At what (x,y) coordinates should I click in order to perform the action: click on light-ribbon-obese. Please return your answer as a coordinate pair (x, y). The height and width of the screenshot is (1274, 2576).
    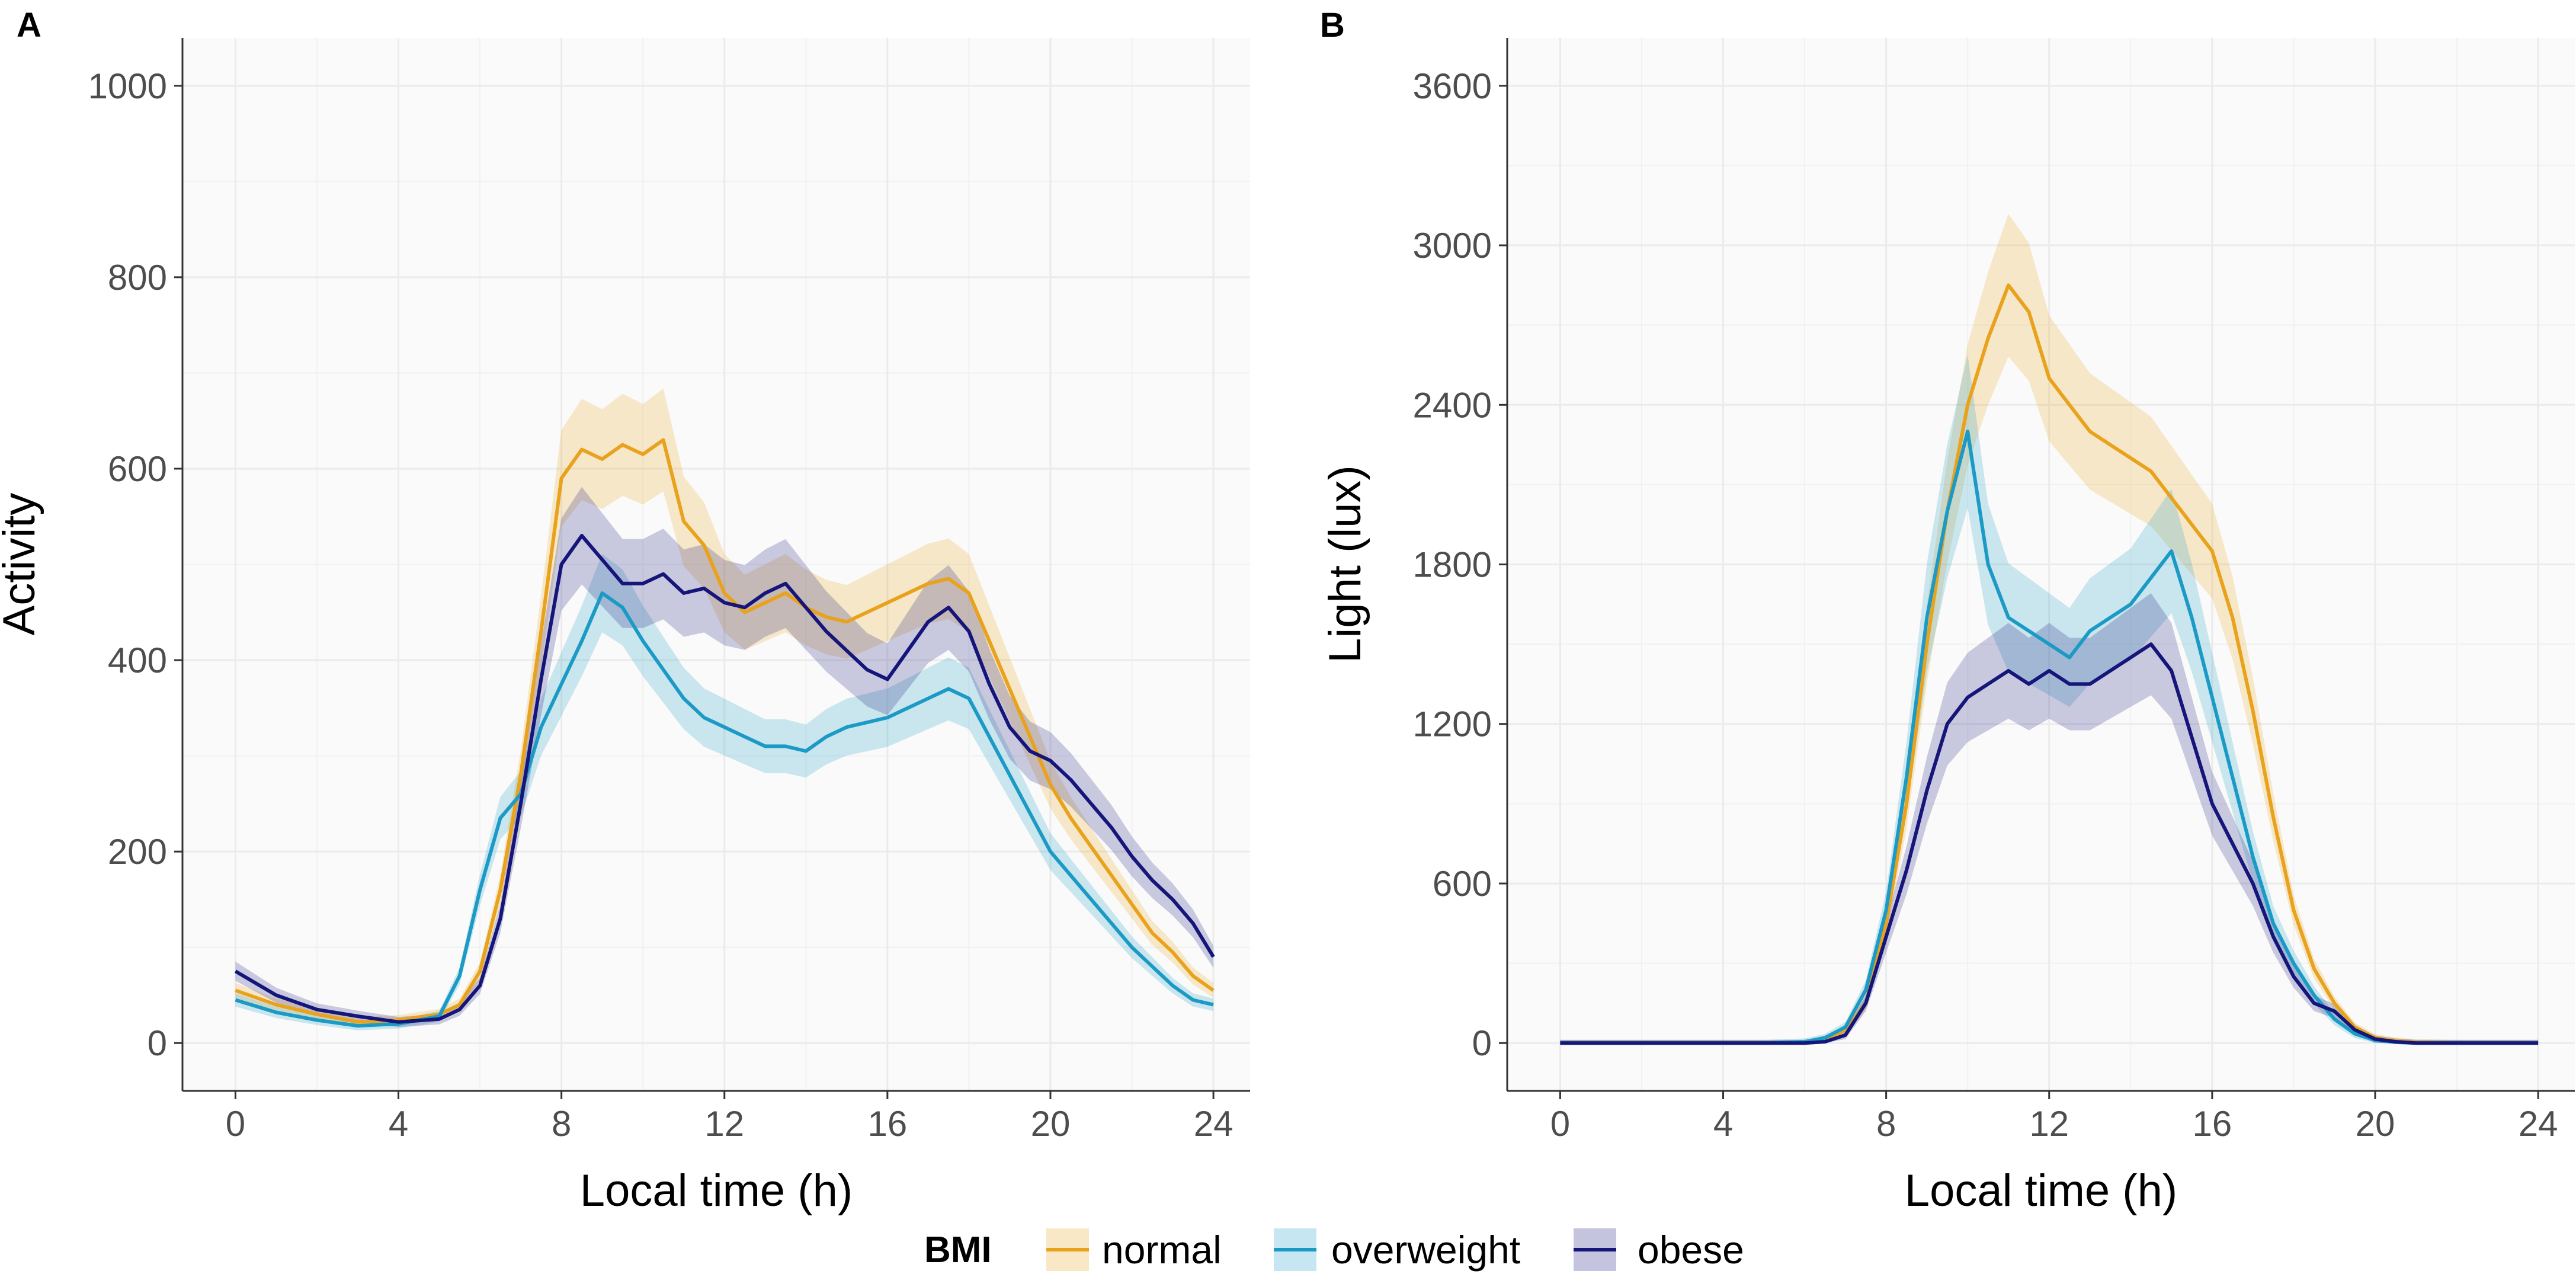
    Looking at the image, I should click on (2049, 818).